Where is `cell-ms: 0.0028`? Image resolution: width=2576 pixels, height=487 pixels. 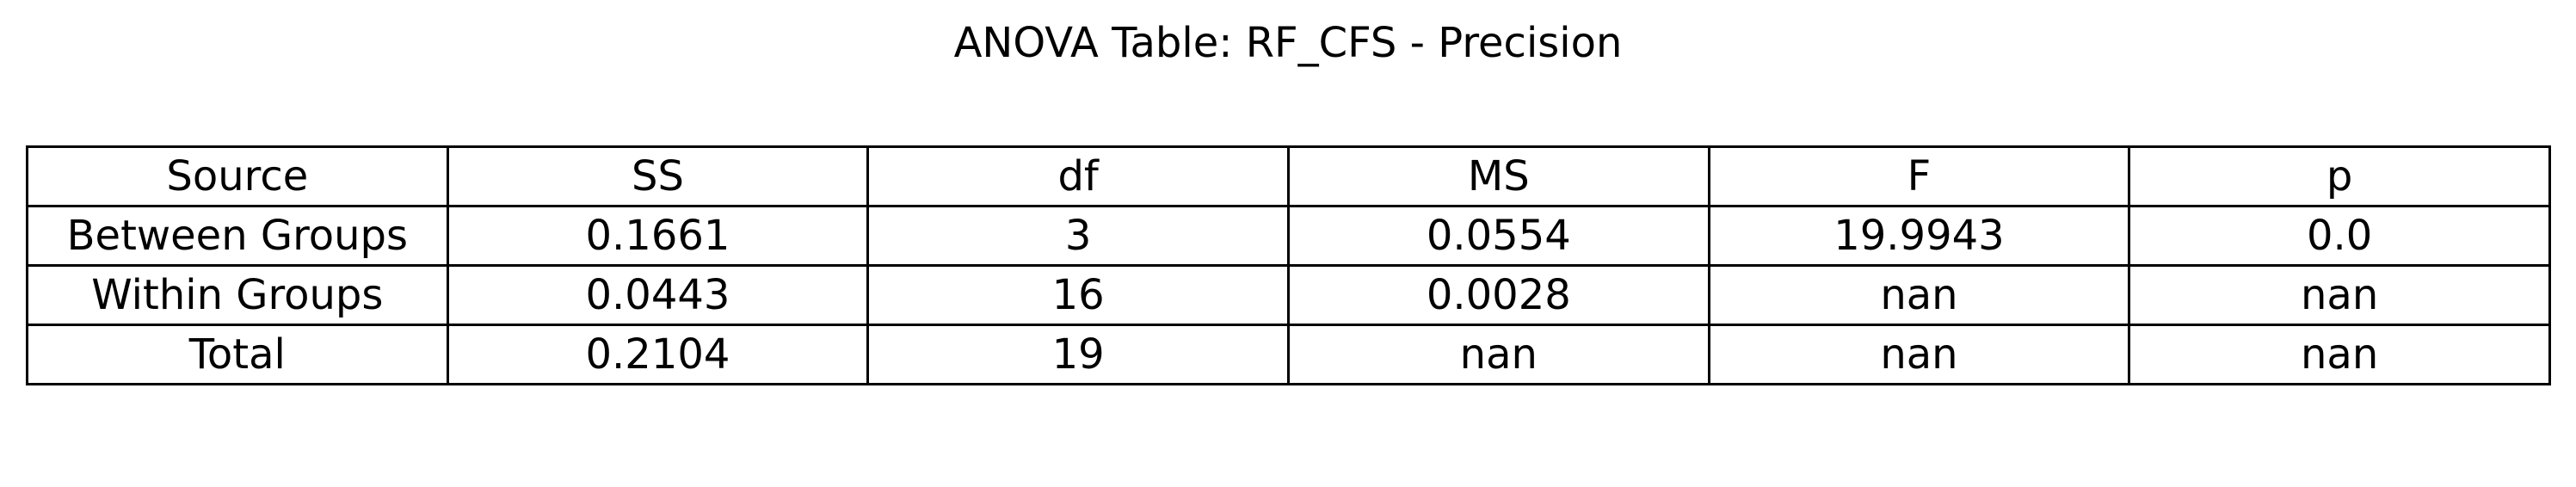
cell-ms: 0.0028 is located at coordinates (1498, 295).